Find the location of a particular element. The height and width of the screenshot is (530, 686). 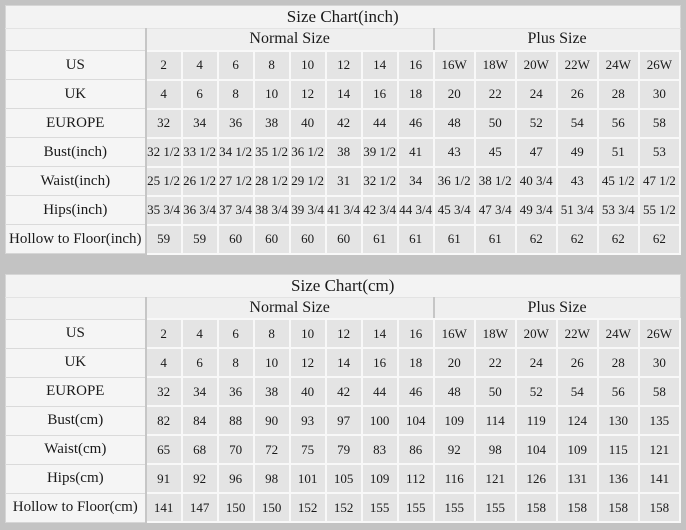

size-value-cell: 30 is located at coordinates (659, 94).